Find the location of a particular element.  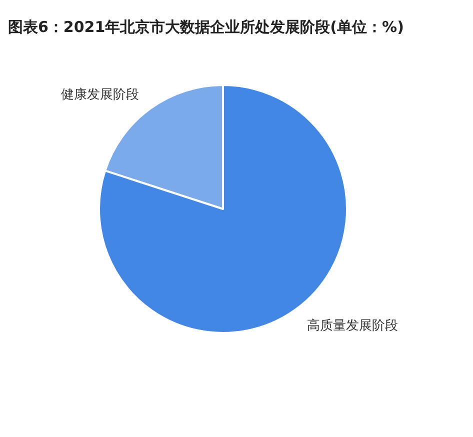

chart-title: 图表6：2021年北京市大数据企业所处发展阶段(单位：%) is located at coordinates (206, 27).